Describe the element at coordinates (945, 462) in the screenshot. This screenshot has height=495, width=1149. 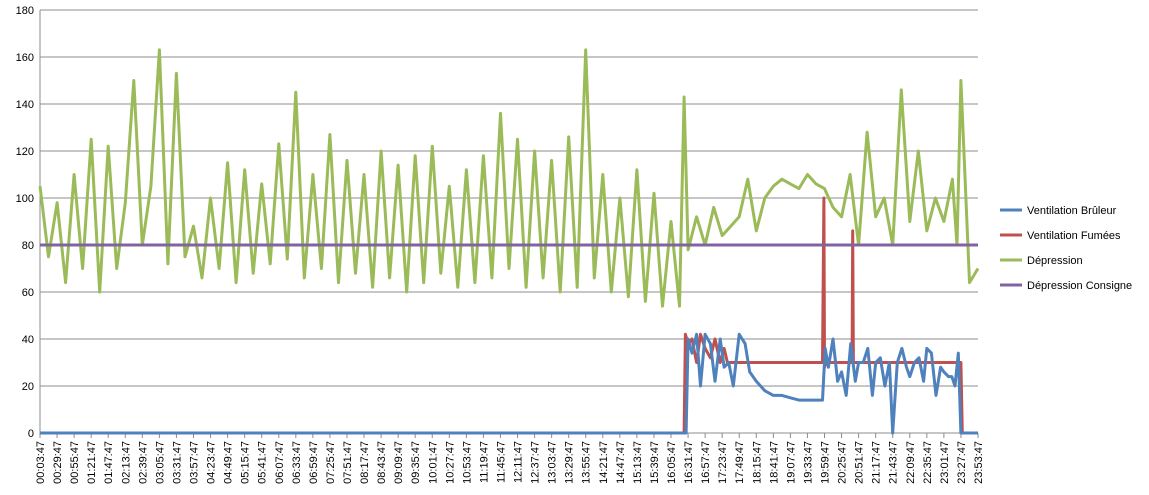
I see `x-tick-label: 23:01:47` at that location.